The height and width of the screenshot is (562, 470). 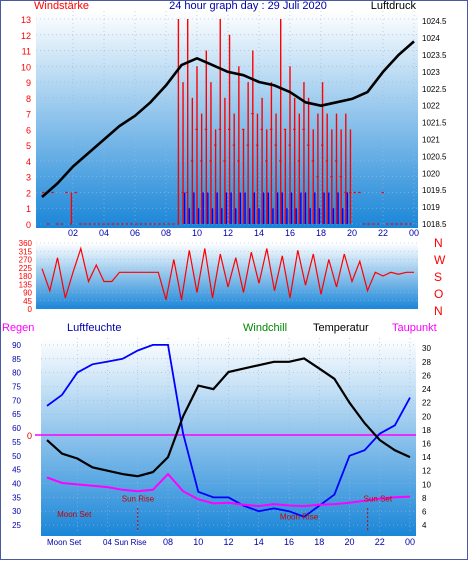 I want to click on direction-tick-label: 135, so click(x=26, y=284).